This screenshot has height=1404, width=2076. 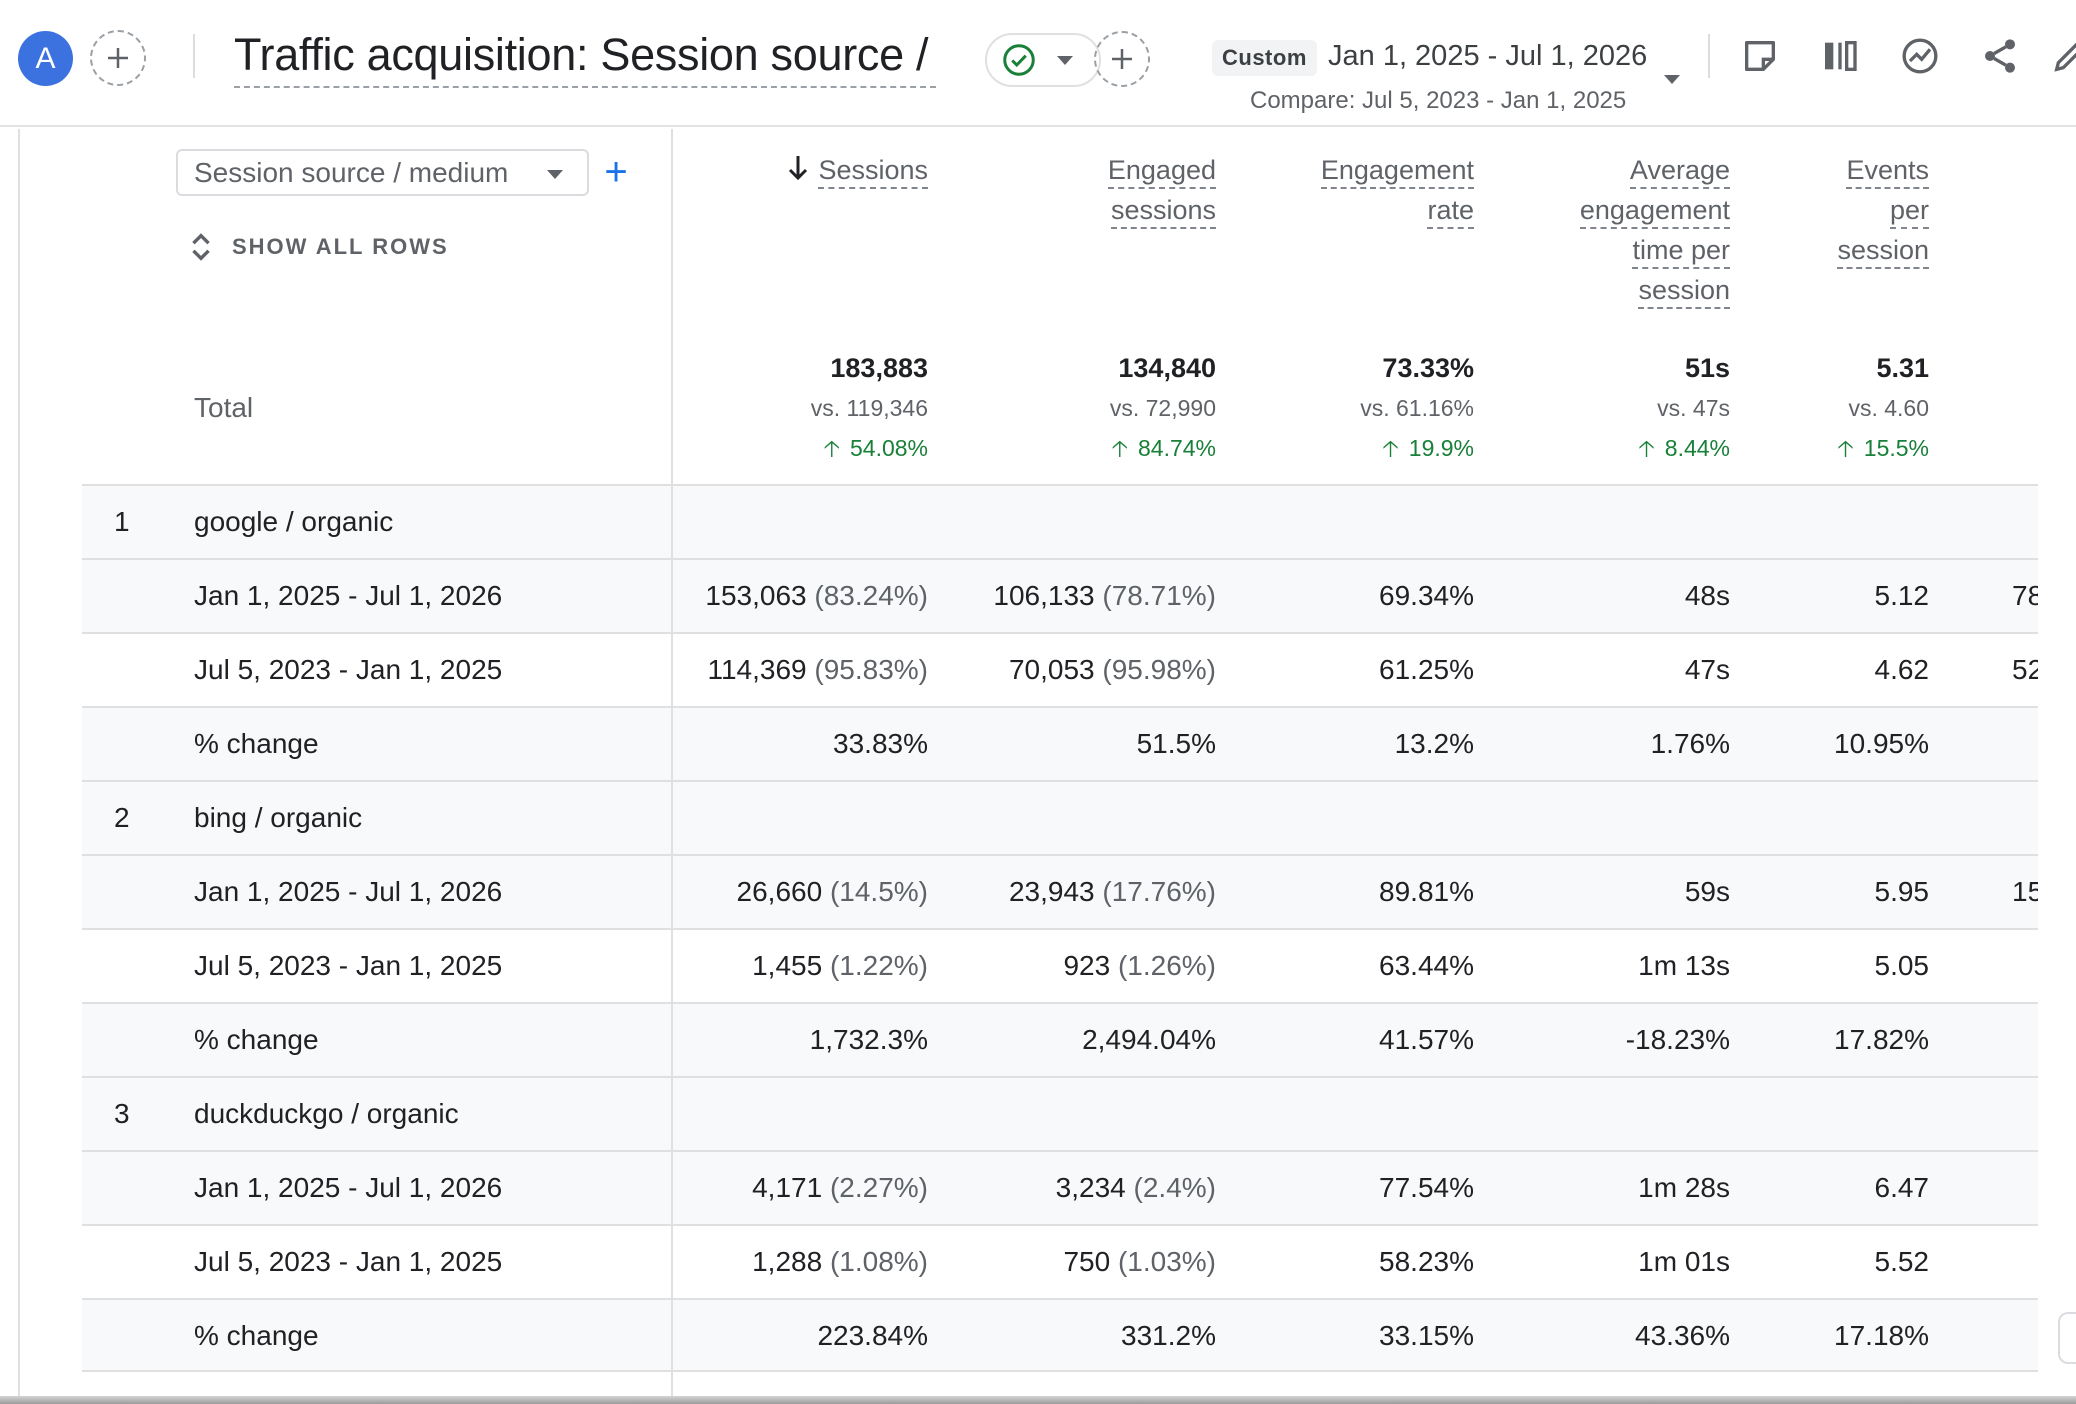 I want to click on cell-value: 51.5%, so click(x=1176, y=743).